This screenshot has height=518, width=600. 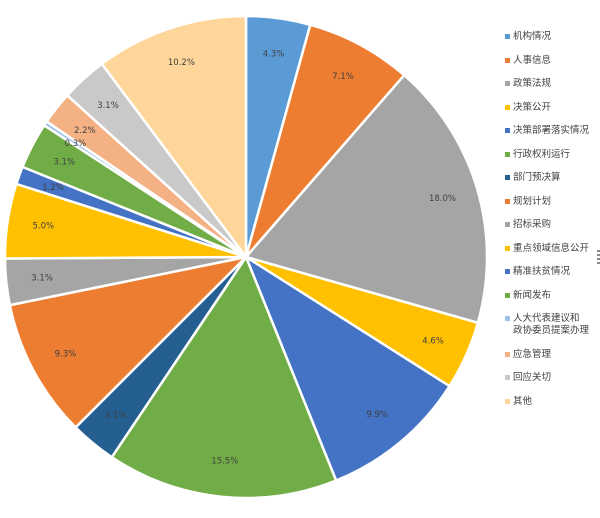 I want to click on legend-item-9: 重点领域信息公开, so click(x=552, y=249).